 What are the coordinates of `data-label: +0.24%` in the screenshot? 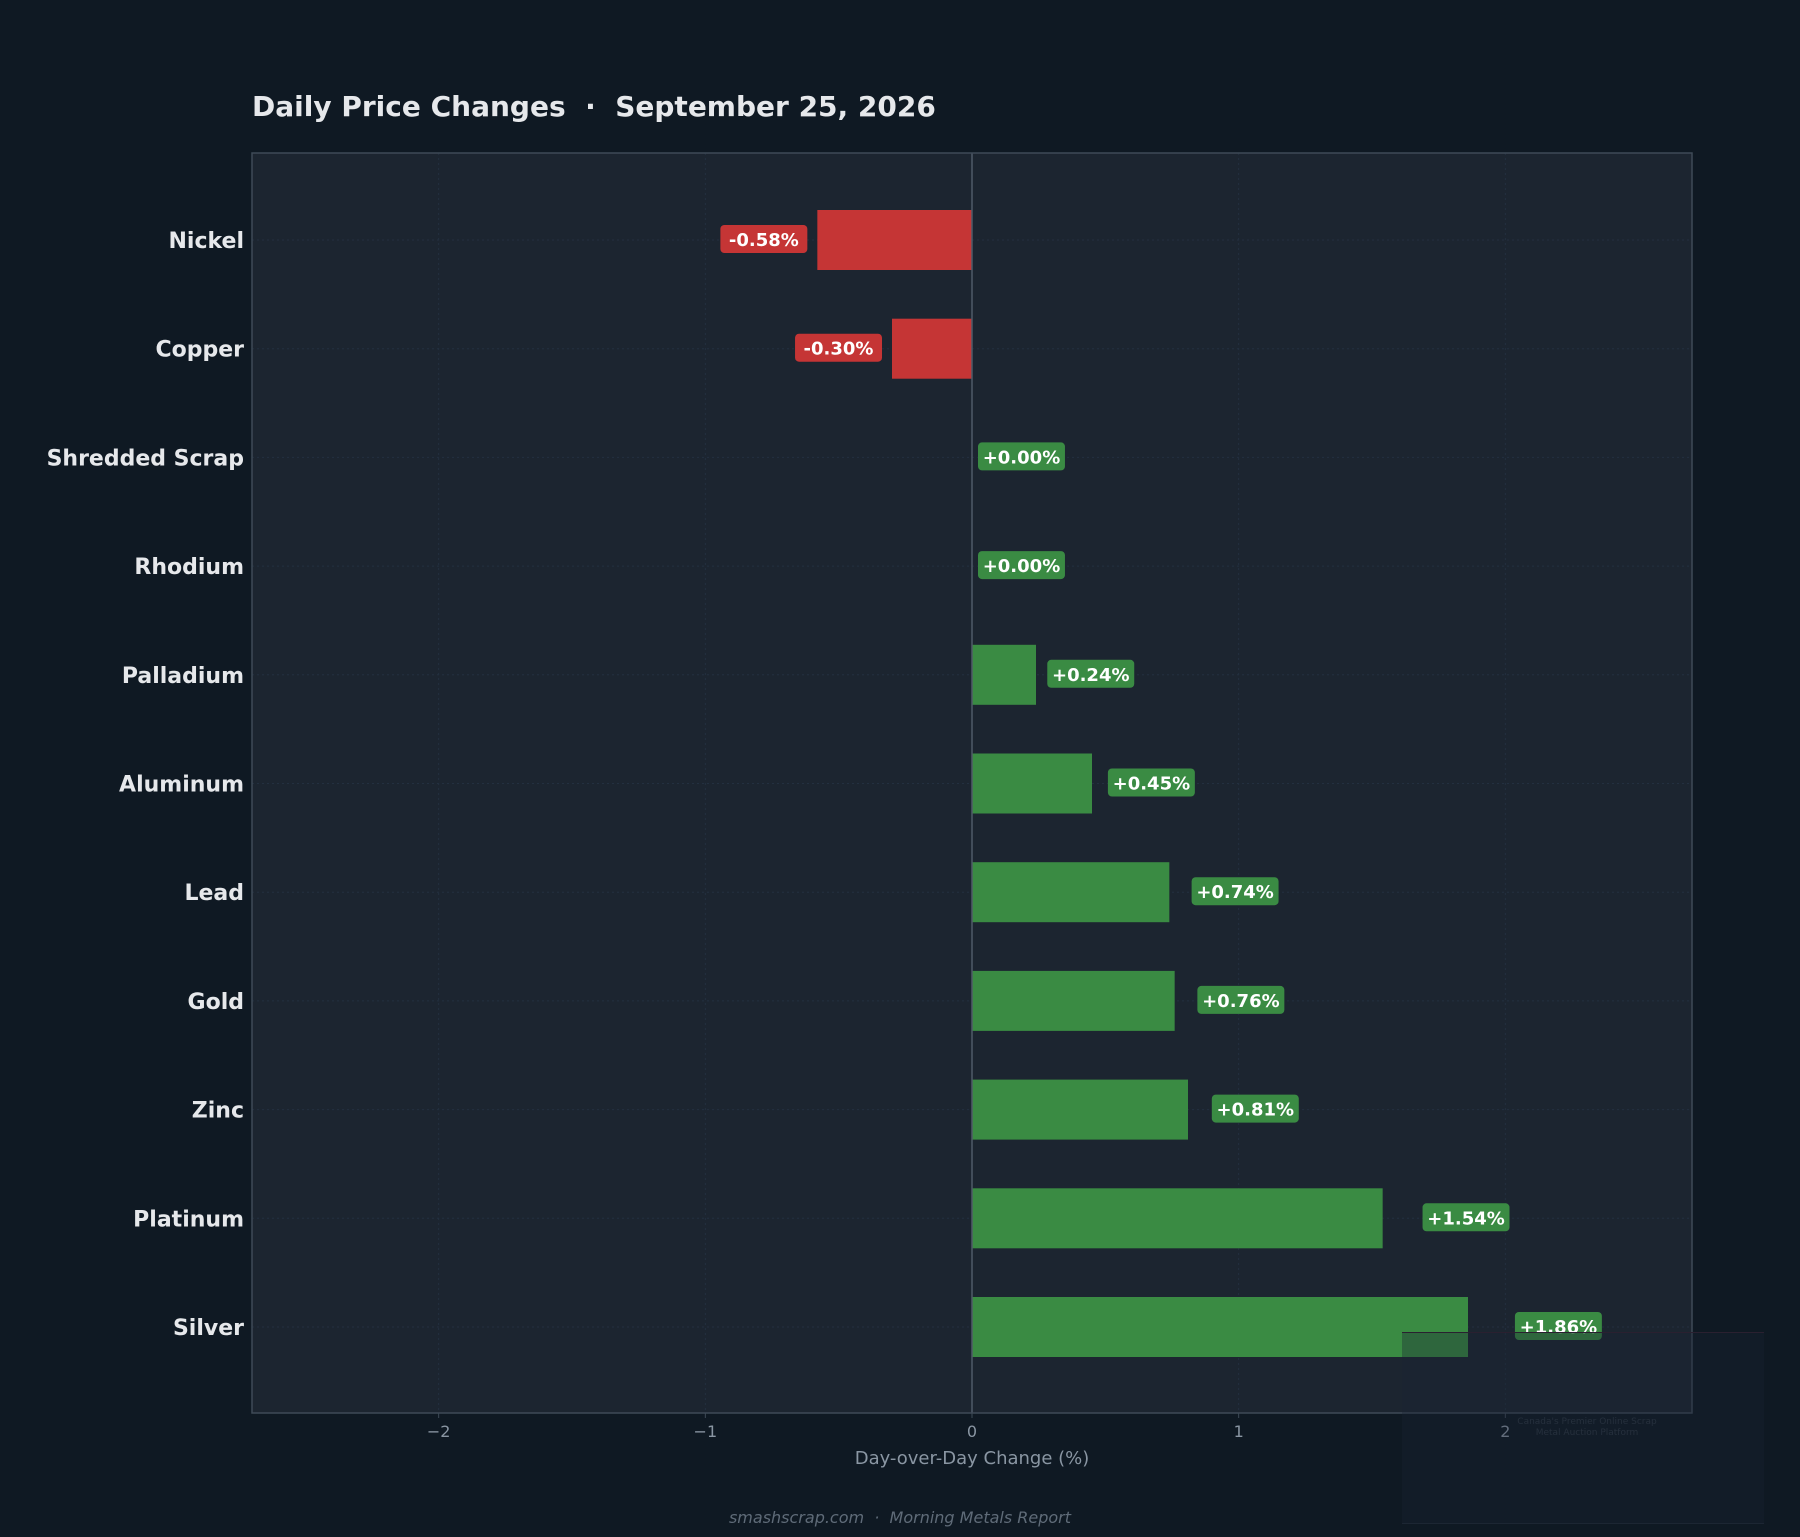 It's located at (1091, 673).